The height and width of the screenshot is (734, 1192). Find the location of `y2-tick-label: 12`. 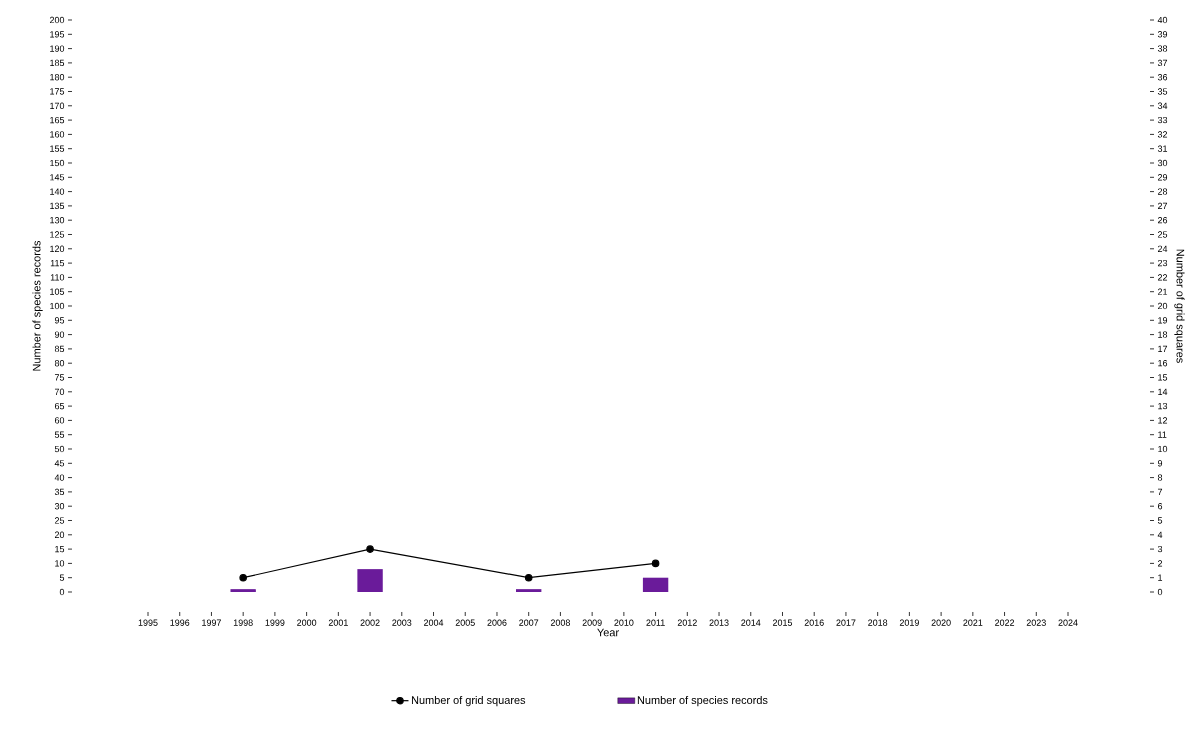

y2-tick-label: 12 is located at coordinates (1163, 420).